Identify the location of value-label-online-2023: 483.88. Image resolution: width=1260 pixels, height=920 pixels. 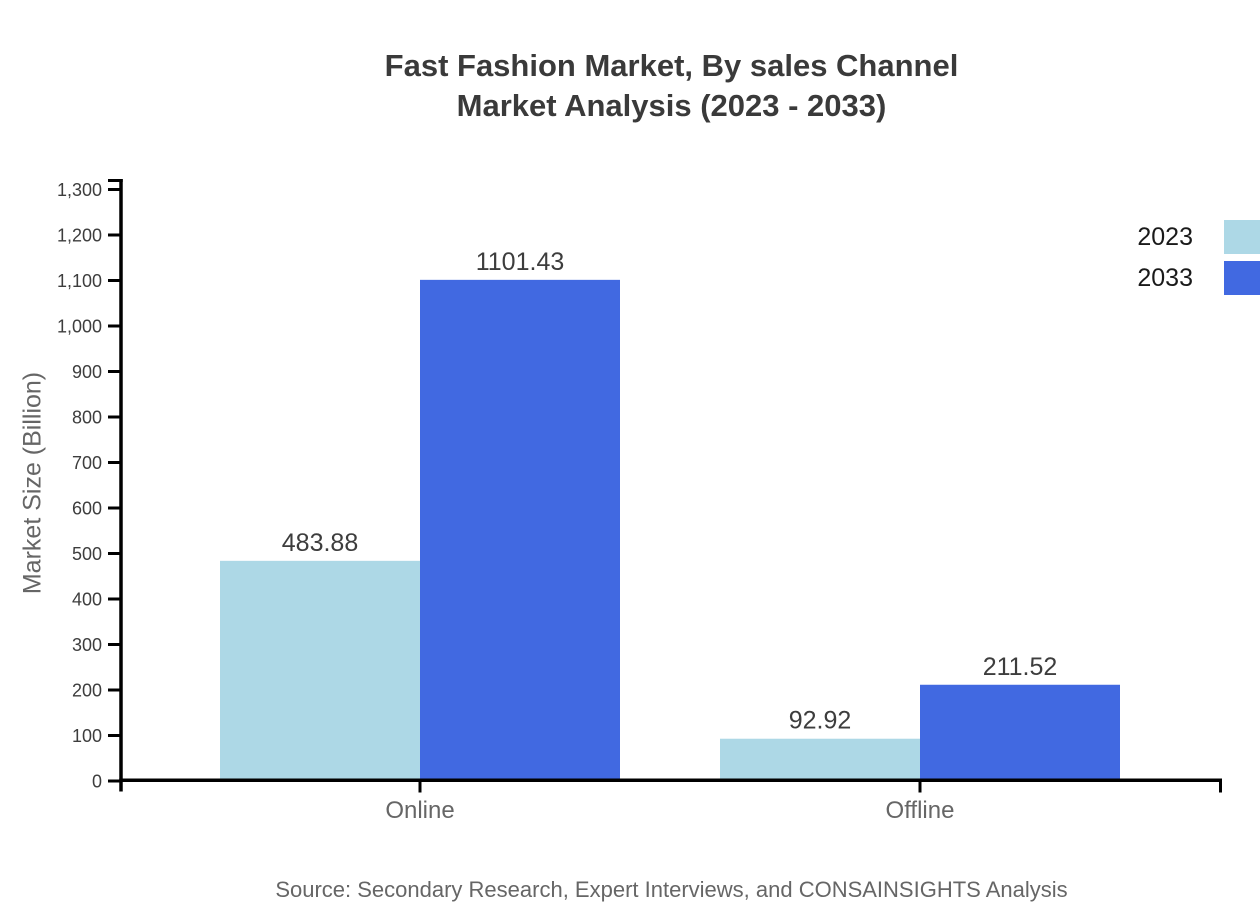
(320, 543).